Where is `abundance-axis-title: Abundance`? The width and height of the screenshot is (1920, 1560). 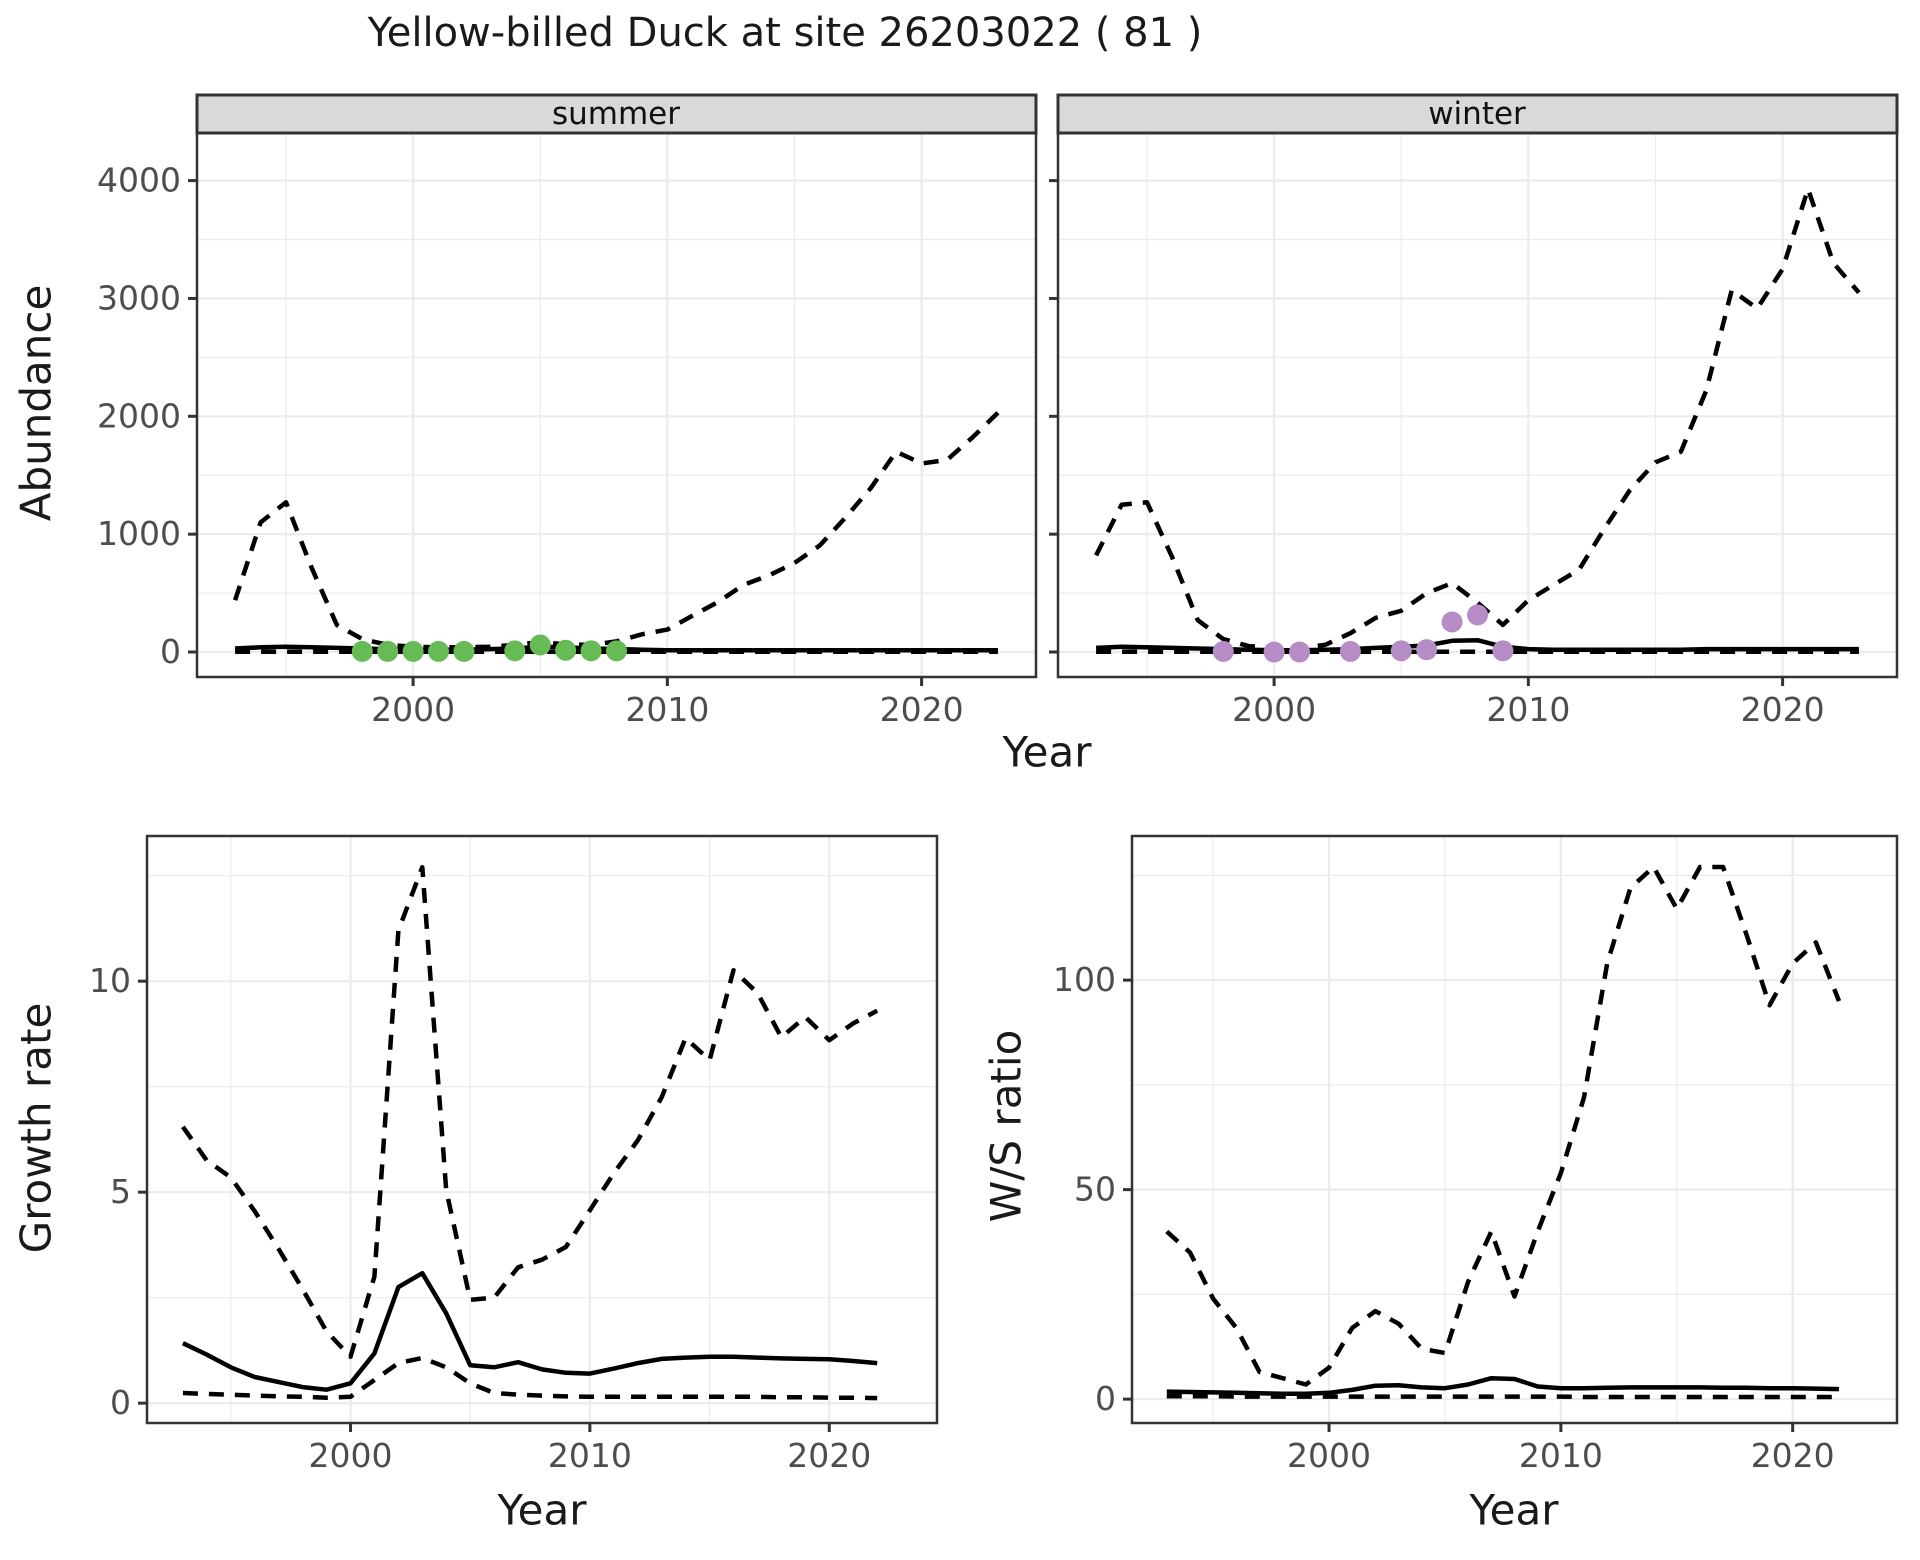
abundance-axis-title: Abundance is located at coordinates (36, 403).